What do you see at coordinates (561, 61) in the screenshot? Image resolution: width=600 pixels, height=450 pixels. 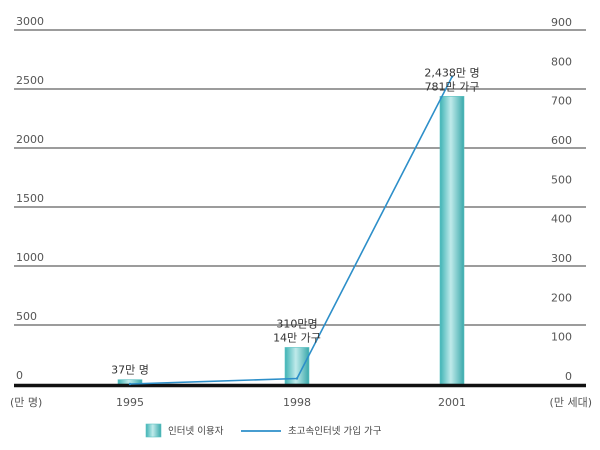 I see `right-tick-label: 800` at bounding box center [561, 61].